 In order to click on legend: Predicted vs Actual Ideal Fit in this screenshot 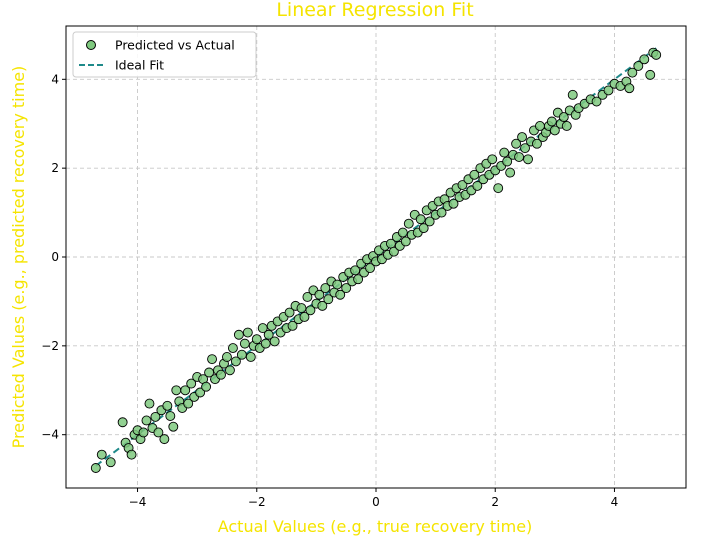, I will do `click(164, 54)`.